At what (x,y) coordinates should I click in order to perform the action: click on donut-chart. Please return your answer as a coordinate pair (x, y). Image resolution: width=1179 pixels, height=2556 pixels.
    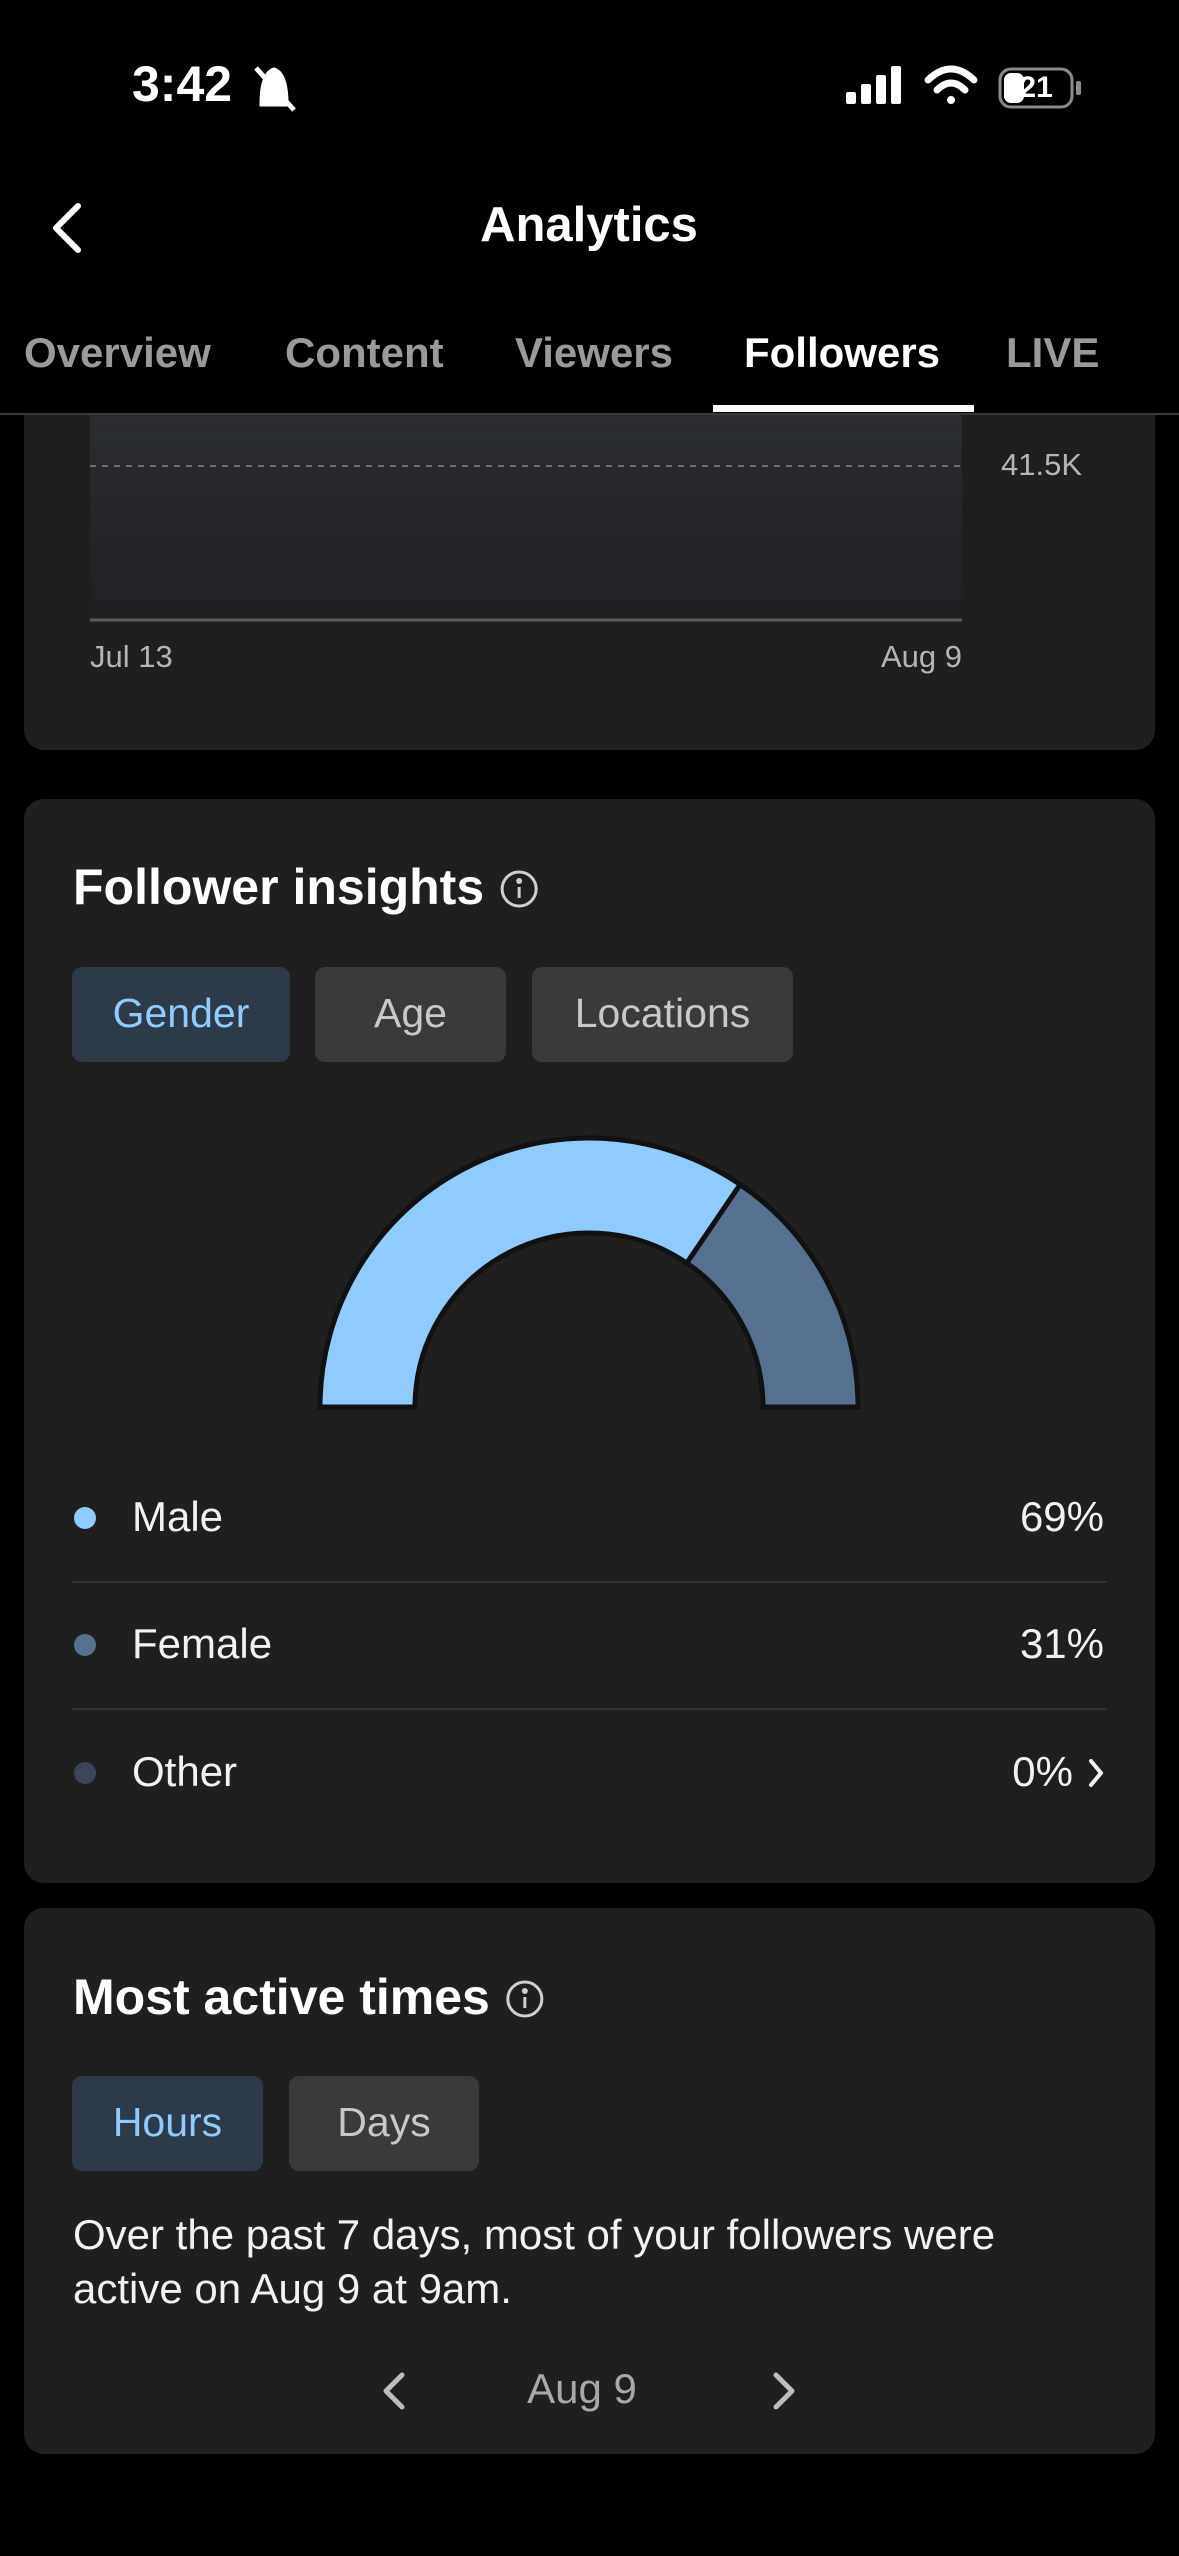
    Looking at the image, I should click on (589, 1272).